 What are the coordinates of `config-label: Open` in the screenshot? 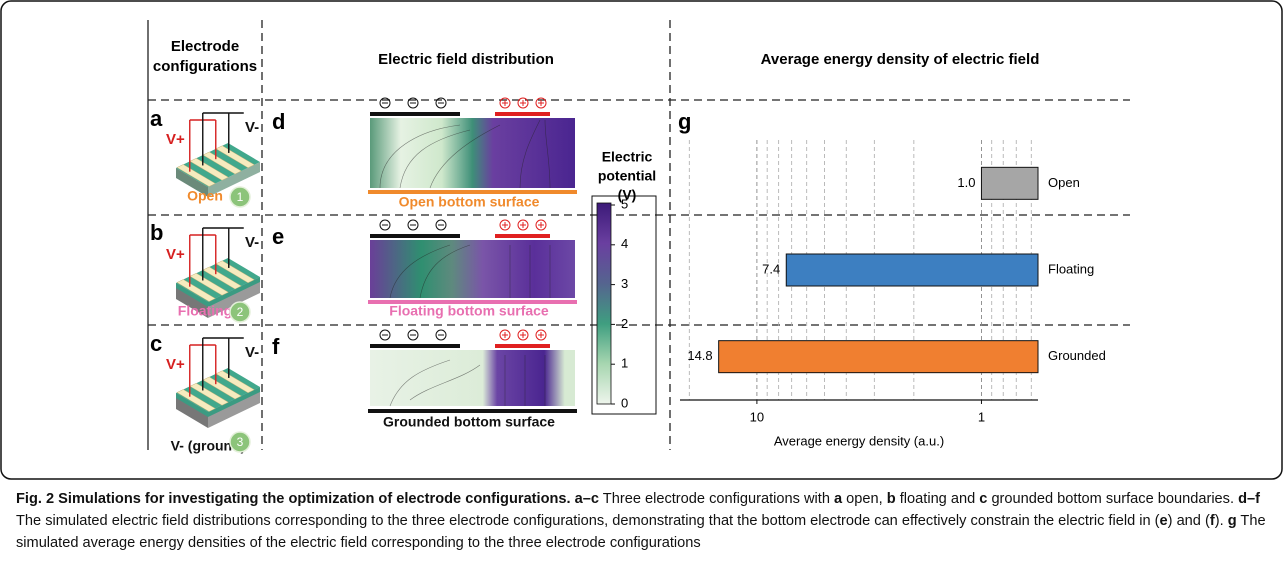 It's located at (205, 196).